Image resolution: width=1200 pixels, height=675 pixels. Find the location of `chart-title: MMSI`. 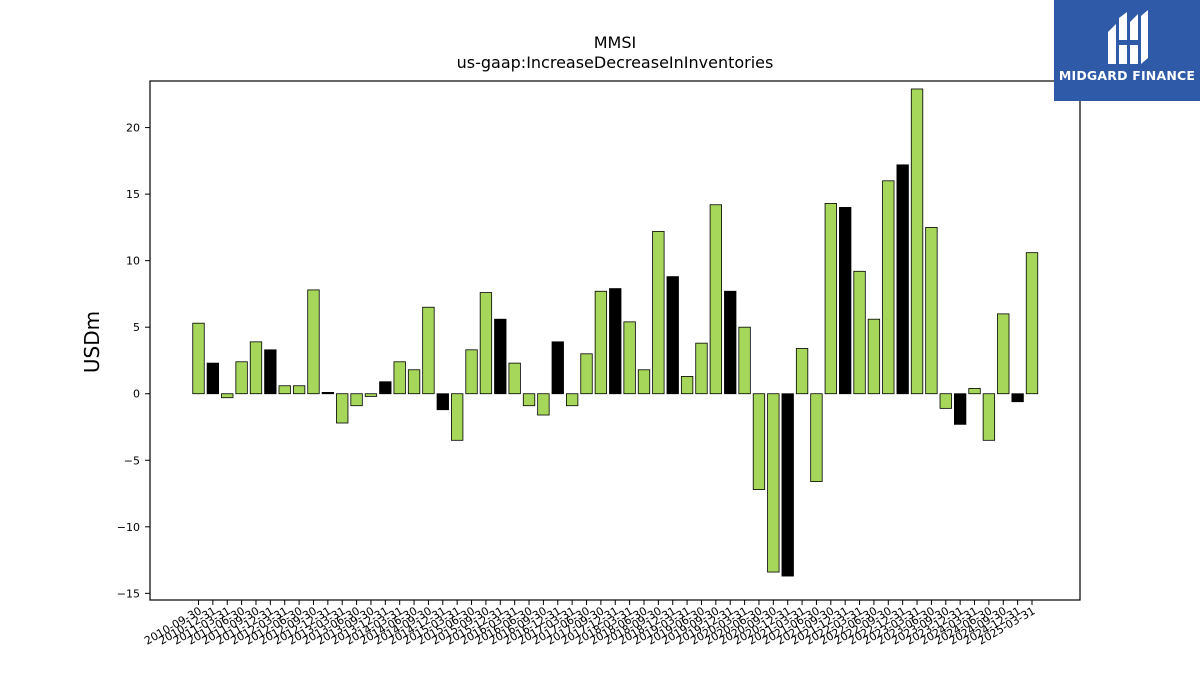

chart-title: MMSI is located at coordinates (615, 42).